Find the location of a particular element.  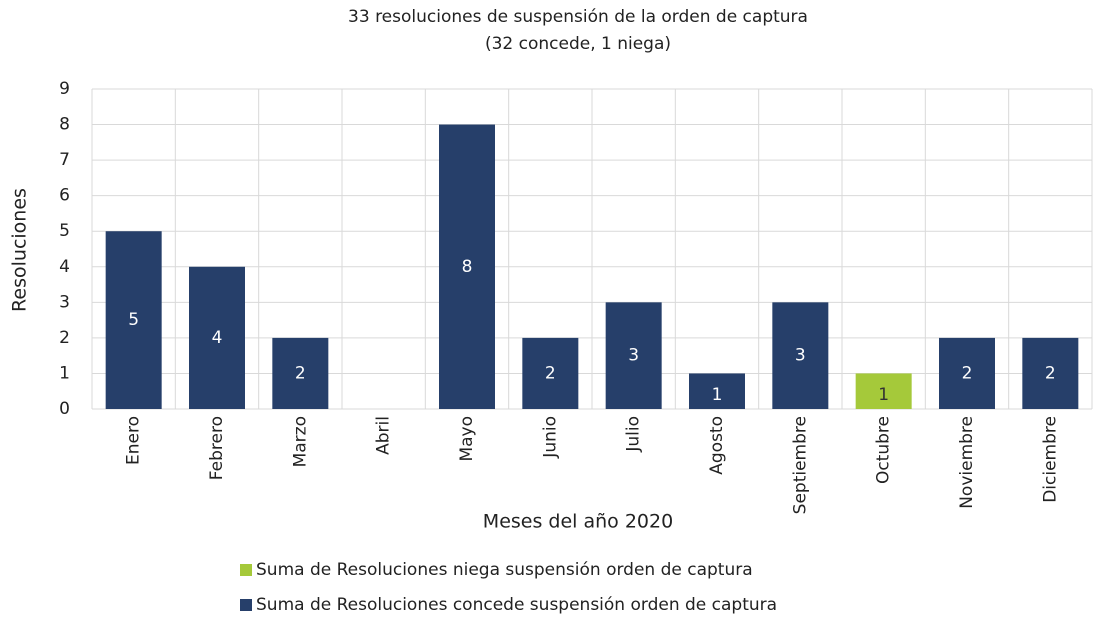

x-tick-label: Enero is located at coordinates (134, 440).